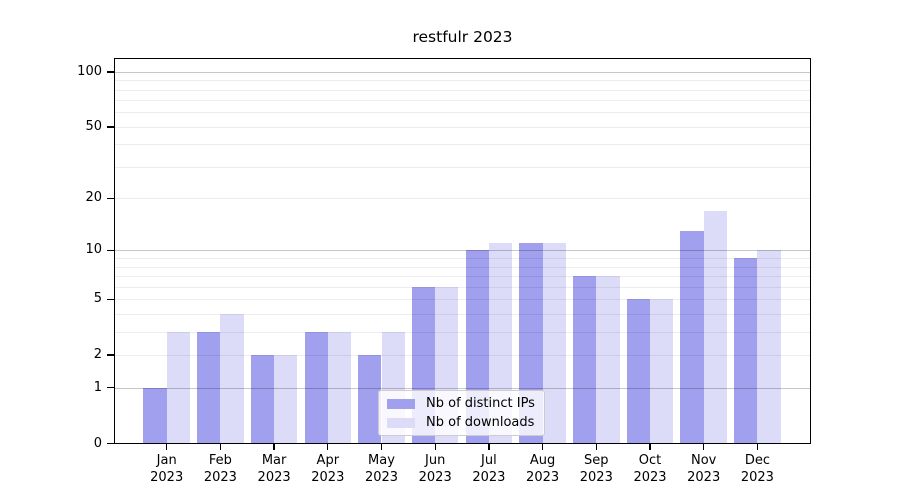 The height and width of the screenshot is (500, 900). What do you see at coordinates (274, 468) in the screenshot?
I see `x-tick-label: Mar 2023` at bounding box center [274, 468].